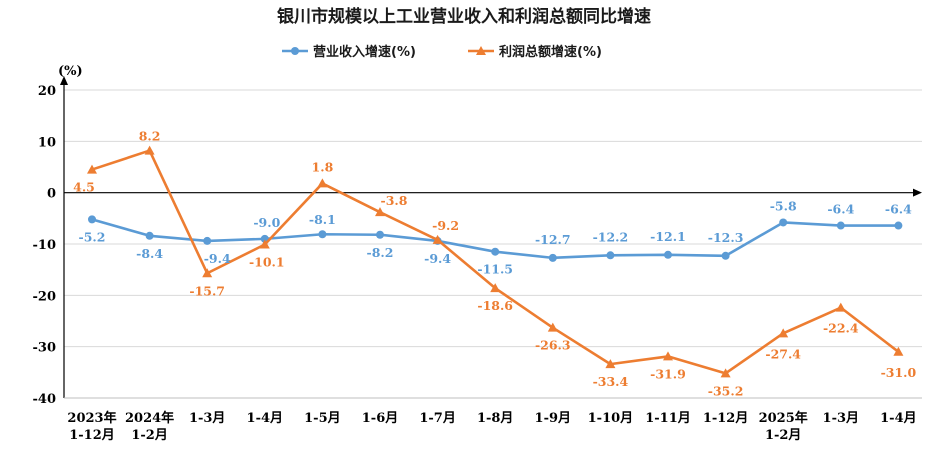 This screenshot has width=928, height=475. Describe the element at coordinates (70, 71) in the screenshot. I see `y-axis-unit: (%)` at that location.